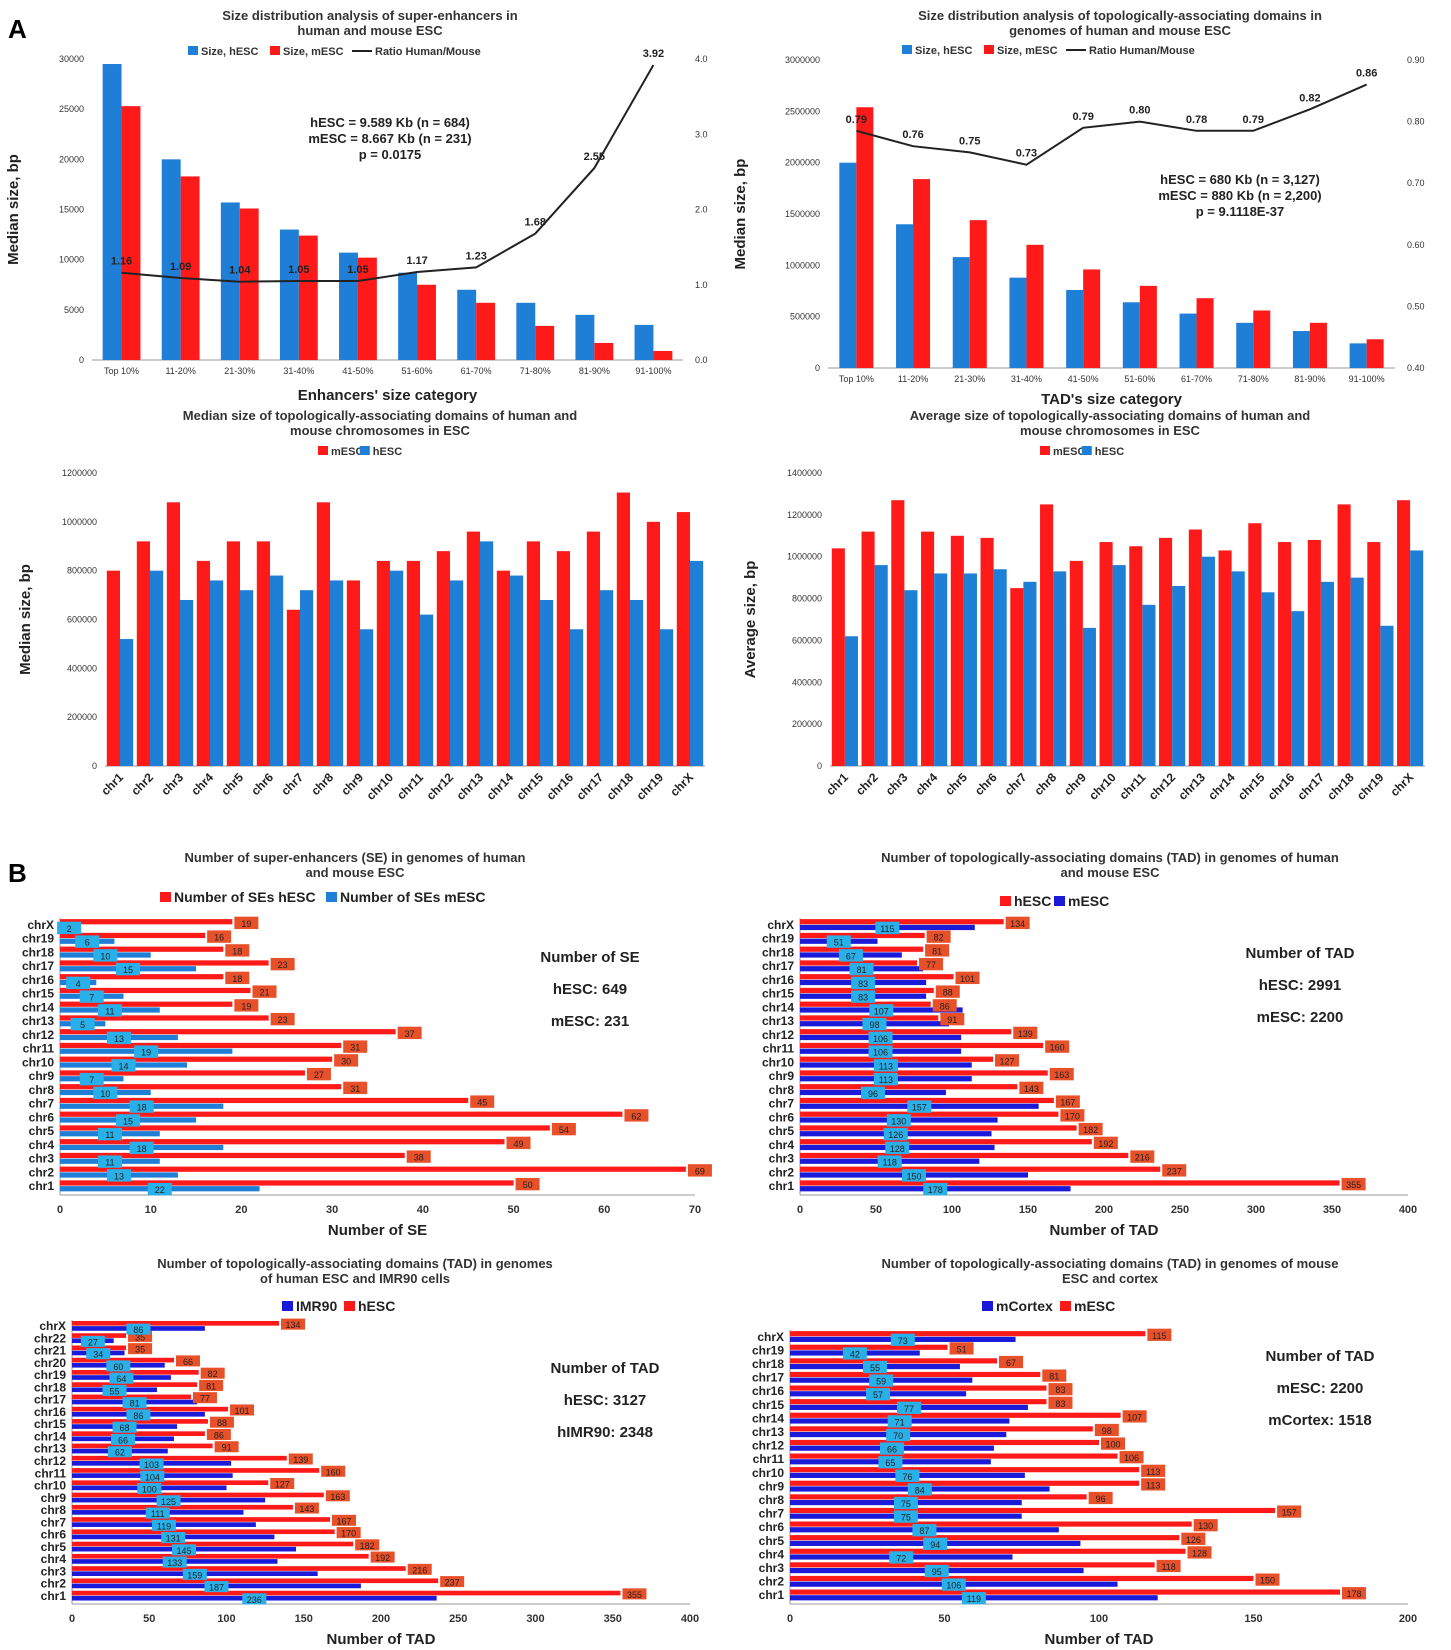 This screenshot has height=1650, width=1451. I want to click on data-label: 4, so click(78, 984).